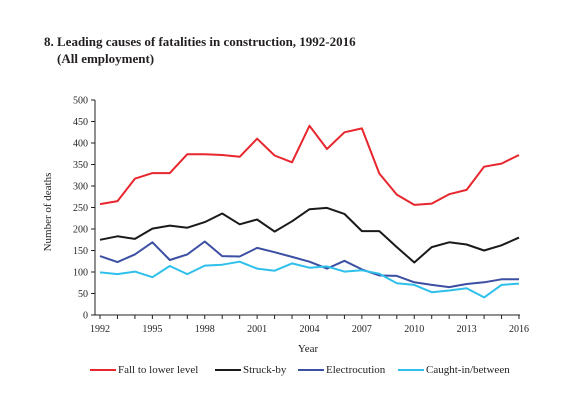 The width and height of the screenshot is (569, 404). I want to click on y-tick-label: 450, so click(80, 122).